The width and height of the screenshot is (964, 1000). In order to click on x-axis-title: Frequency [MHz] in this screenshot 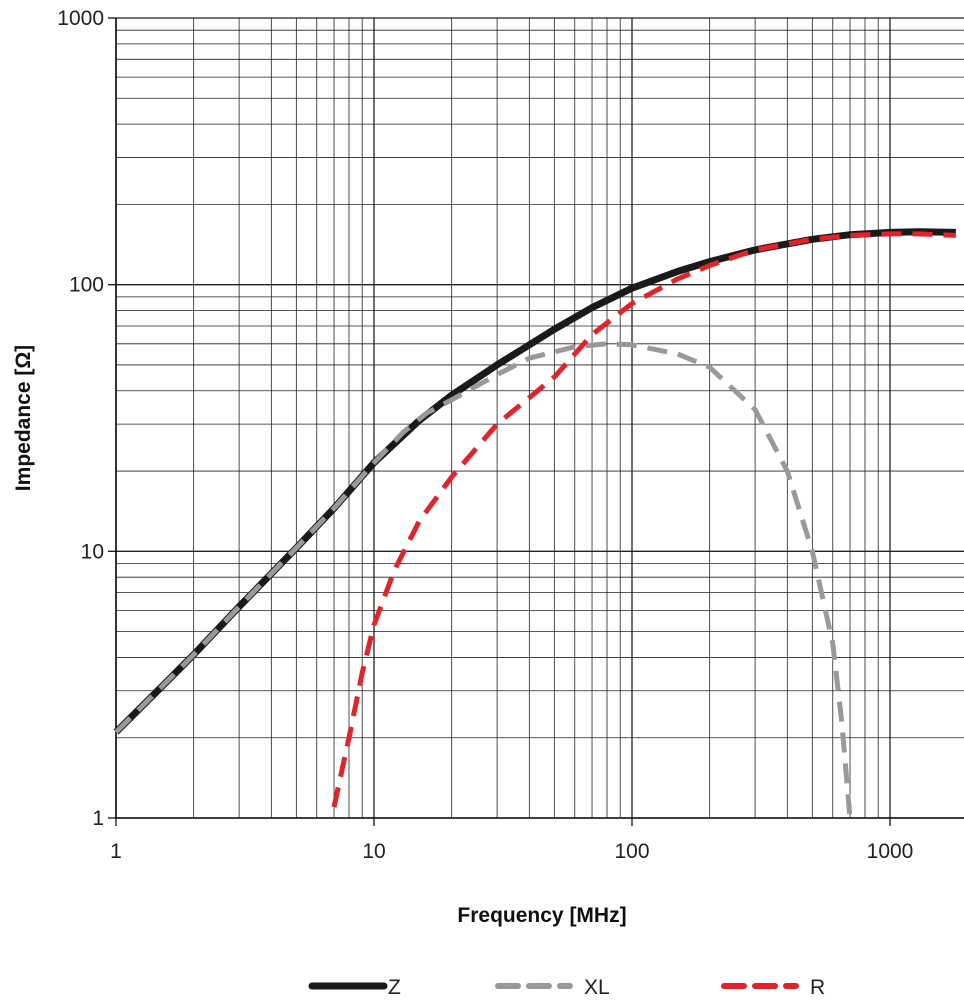, I will do `click(541, 915)`.